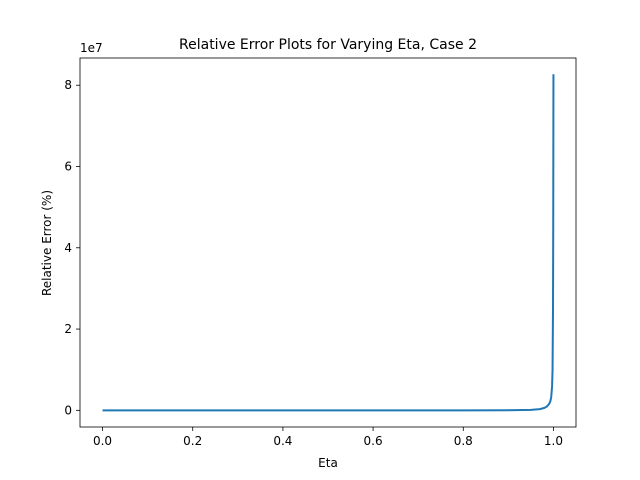 The height and width of the screenshot is (480, 640). What do you see at coordinates (68, 329) in the screenshot?
I see `y-tick-label: 2` at bounding box center [68, 329].